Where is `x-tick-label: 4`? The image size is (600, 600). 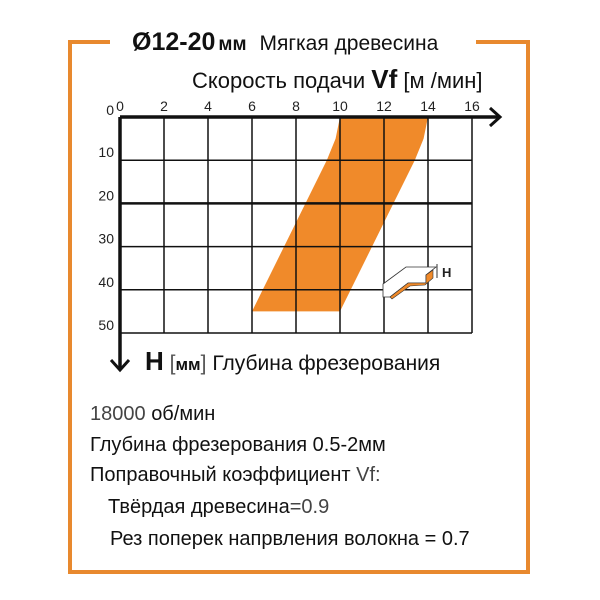
x-tick-label: 4 is located at coordinates (208, 106).